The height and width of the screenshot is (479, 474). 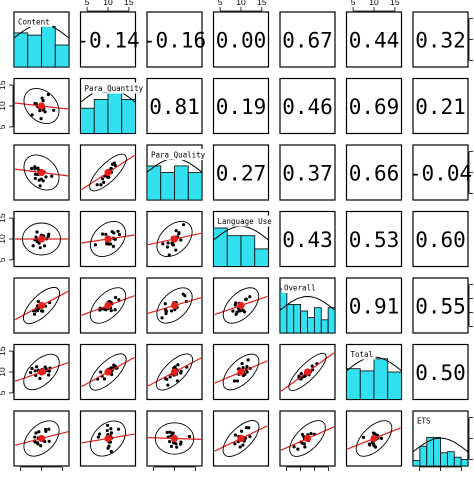 What do you see at coordinates (220, 3) in the screenshot?
I see `top-axis-col3-label-0: 5` at bounding box center [220, 3].